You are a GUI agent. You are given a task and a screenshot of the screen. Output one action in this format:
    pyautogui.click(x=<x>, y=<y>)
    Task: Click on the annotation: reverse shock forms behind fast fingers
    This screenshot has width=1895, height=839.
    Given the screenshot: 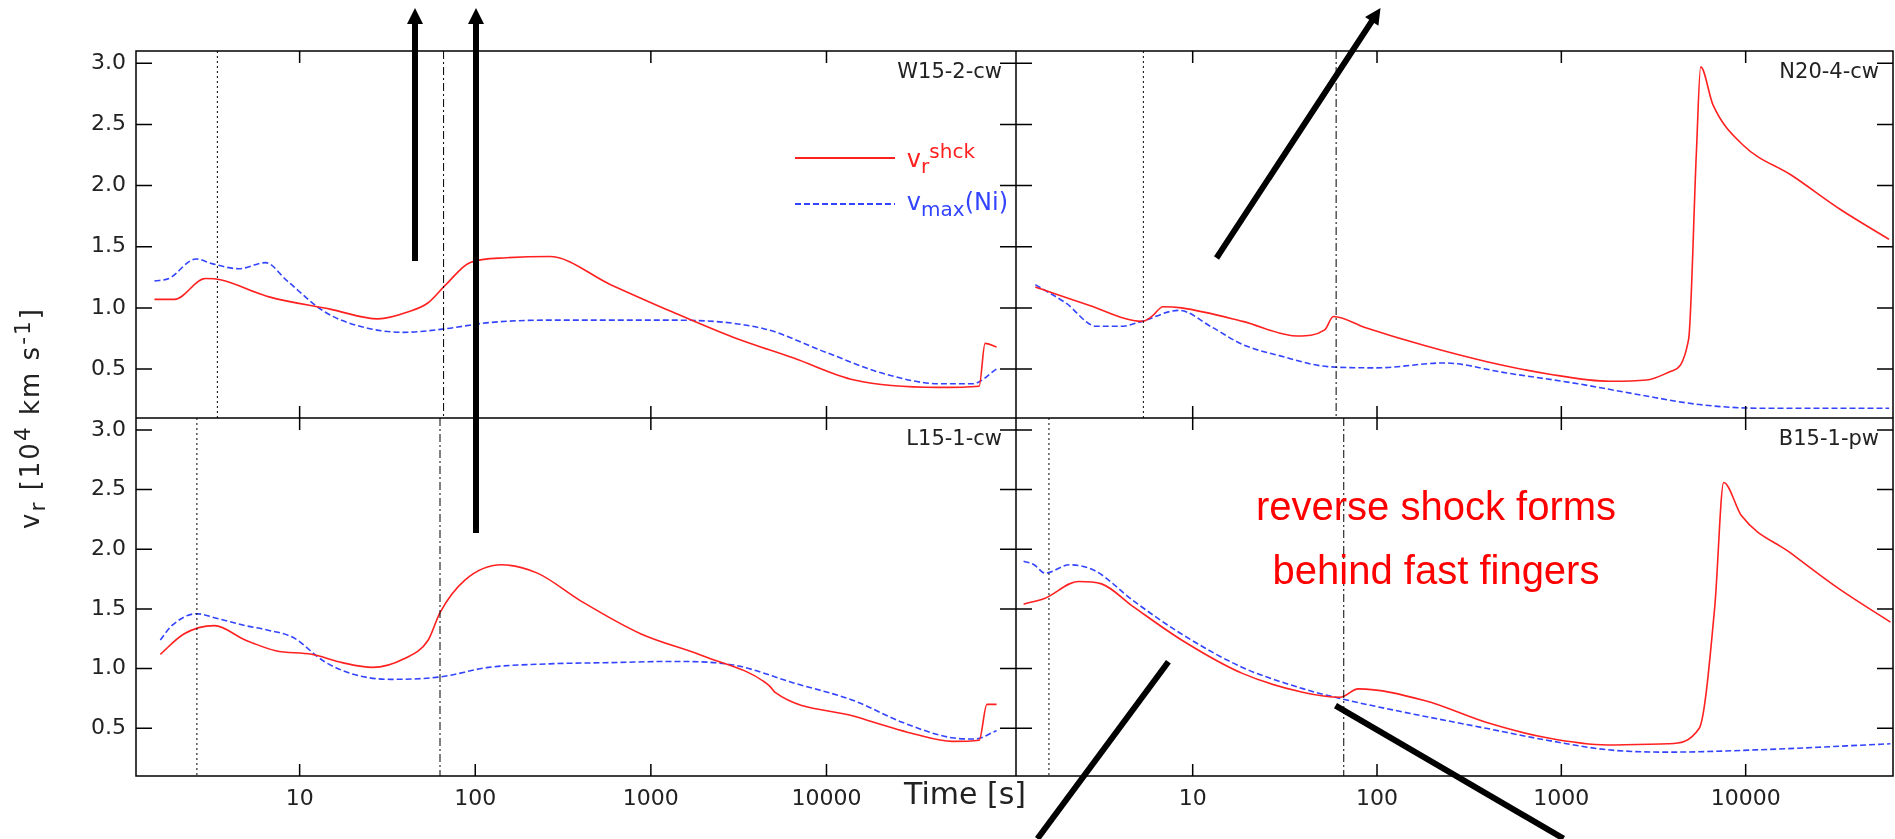 What is the action you would take?
    pyautogui.click(x=1436, y=538)
    